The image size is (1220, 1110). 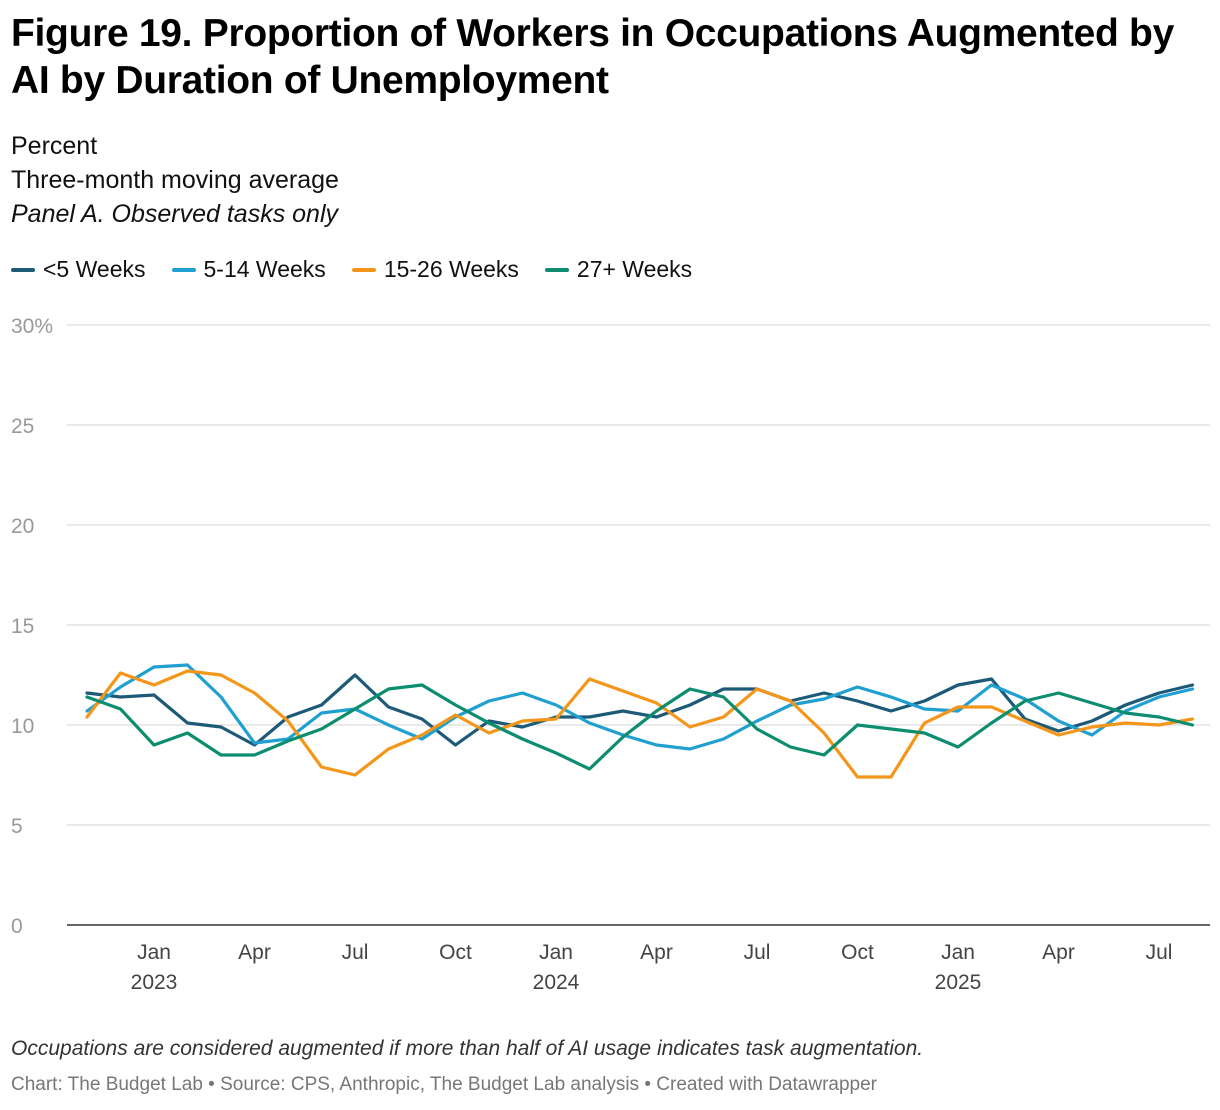 I want to click on legend-item-lt-5-weeks: <5 Weeks, so click(x=78, y=269).